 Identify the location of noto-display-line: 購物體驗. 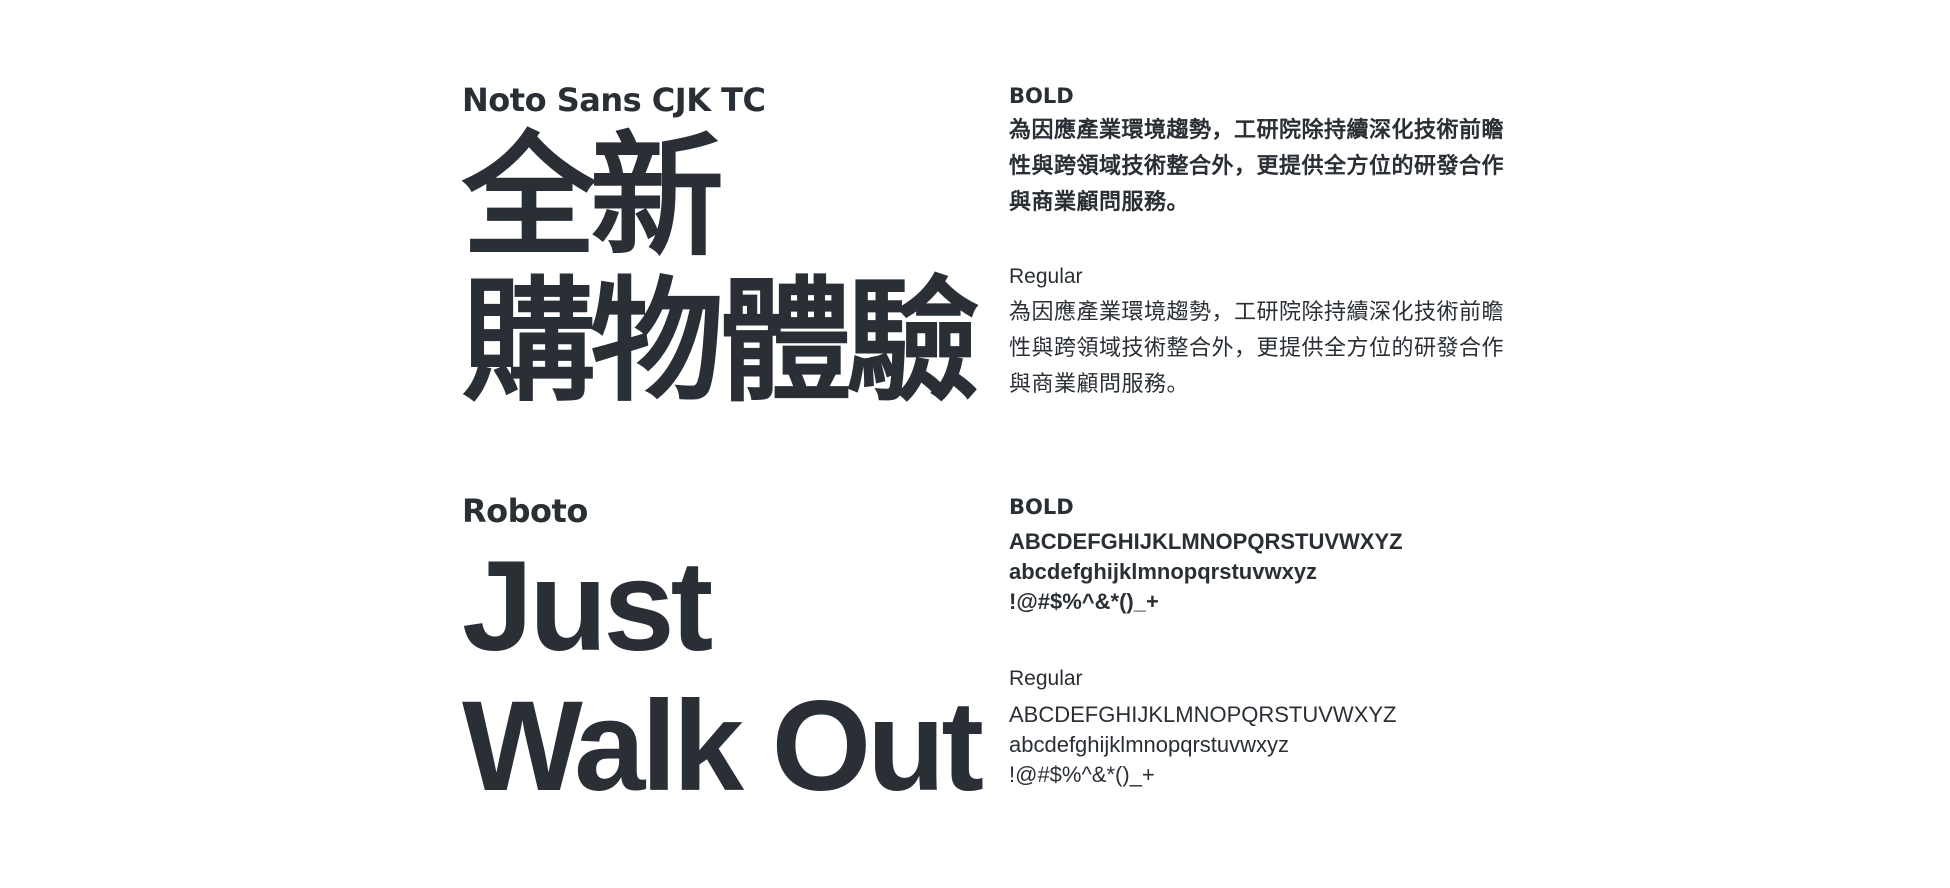
(721, 342).